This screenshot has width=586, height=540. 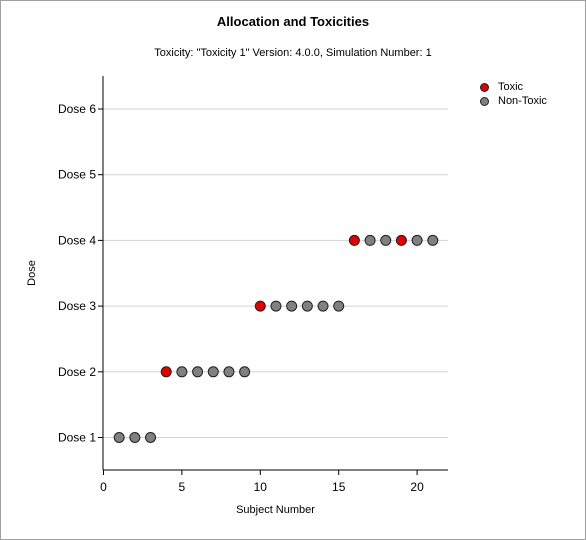 What do you see at coordinates (77, 175) in the screenshot?
I see `y-tick-label: Dose 5` at bounding box center [77, 175].